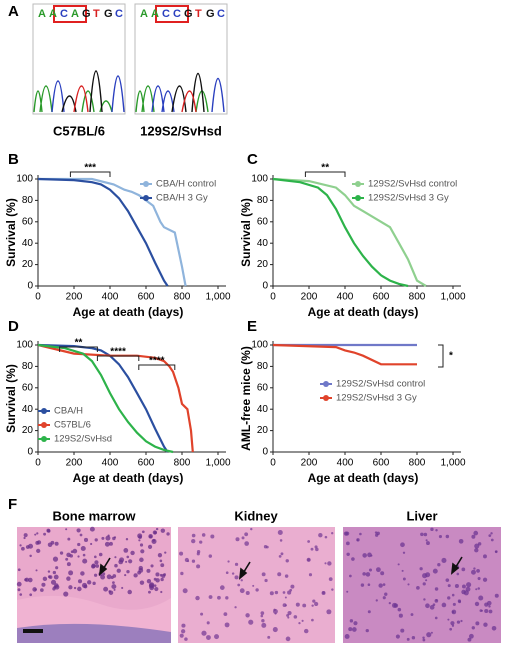  Describe the element at coordinates (129, 91) in the screenshot. I see `chromatogram-traces` at that location.